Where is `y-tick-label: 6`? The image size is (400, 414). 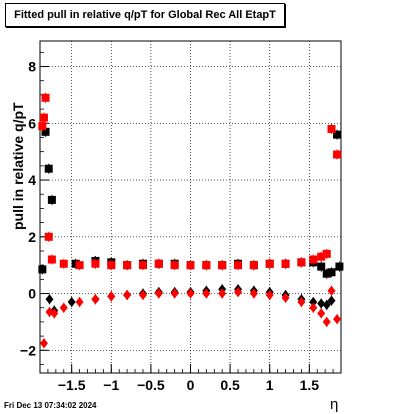
y-tick-label: 6 is located at coordinates (32, 123).